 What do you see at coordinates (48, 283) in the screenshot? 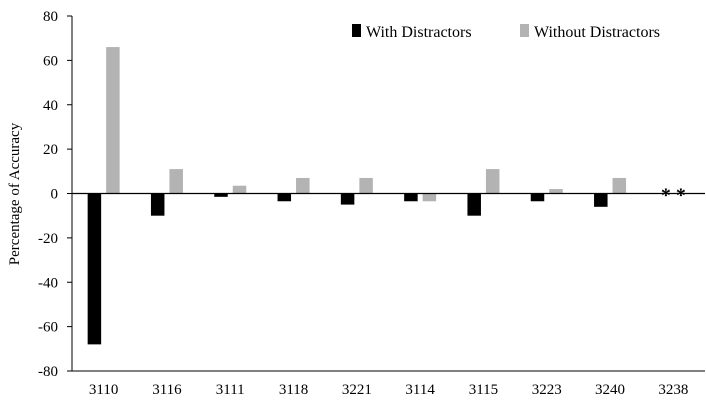
I see `y-tick-label: -40` at bounding box center [48, 283].